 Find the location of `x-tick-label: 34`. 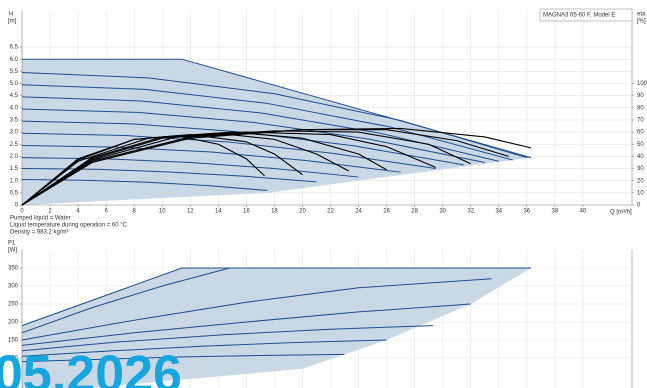

x-tick-label: 34 is located at coordinates (498, 212).